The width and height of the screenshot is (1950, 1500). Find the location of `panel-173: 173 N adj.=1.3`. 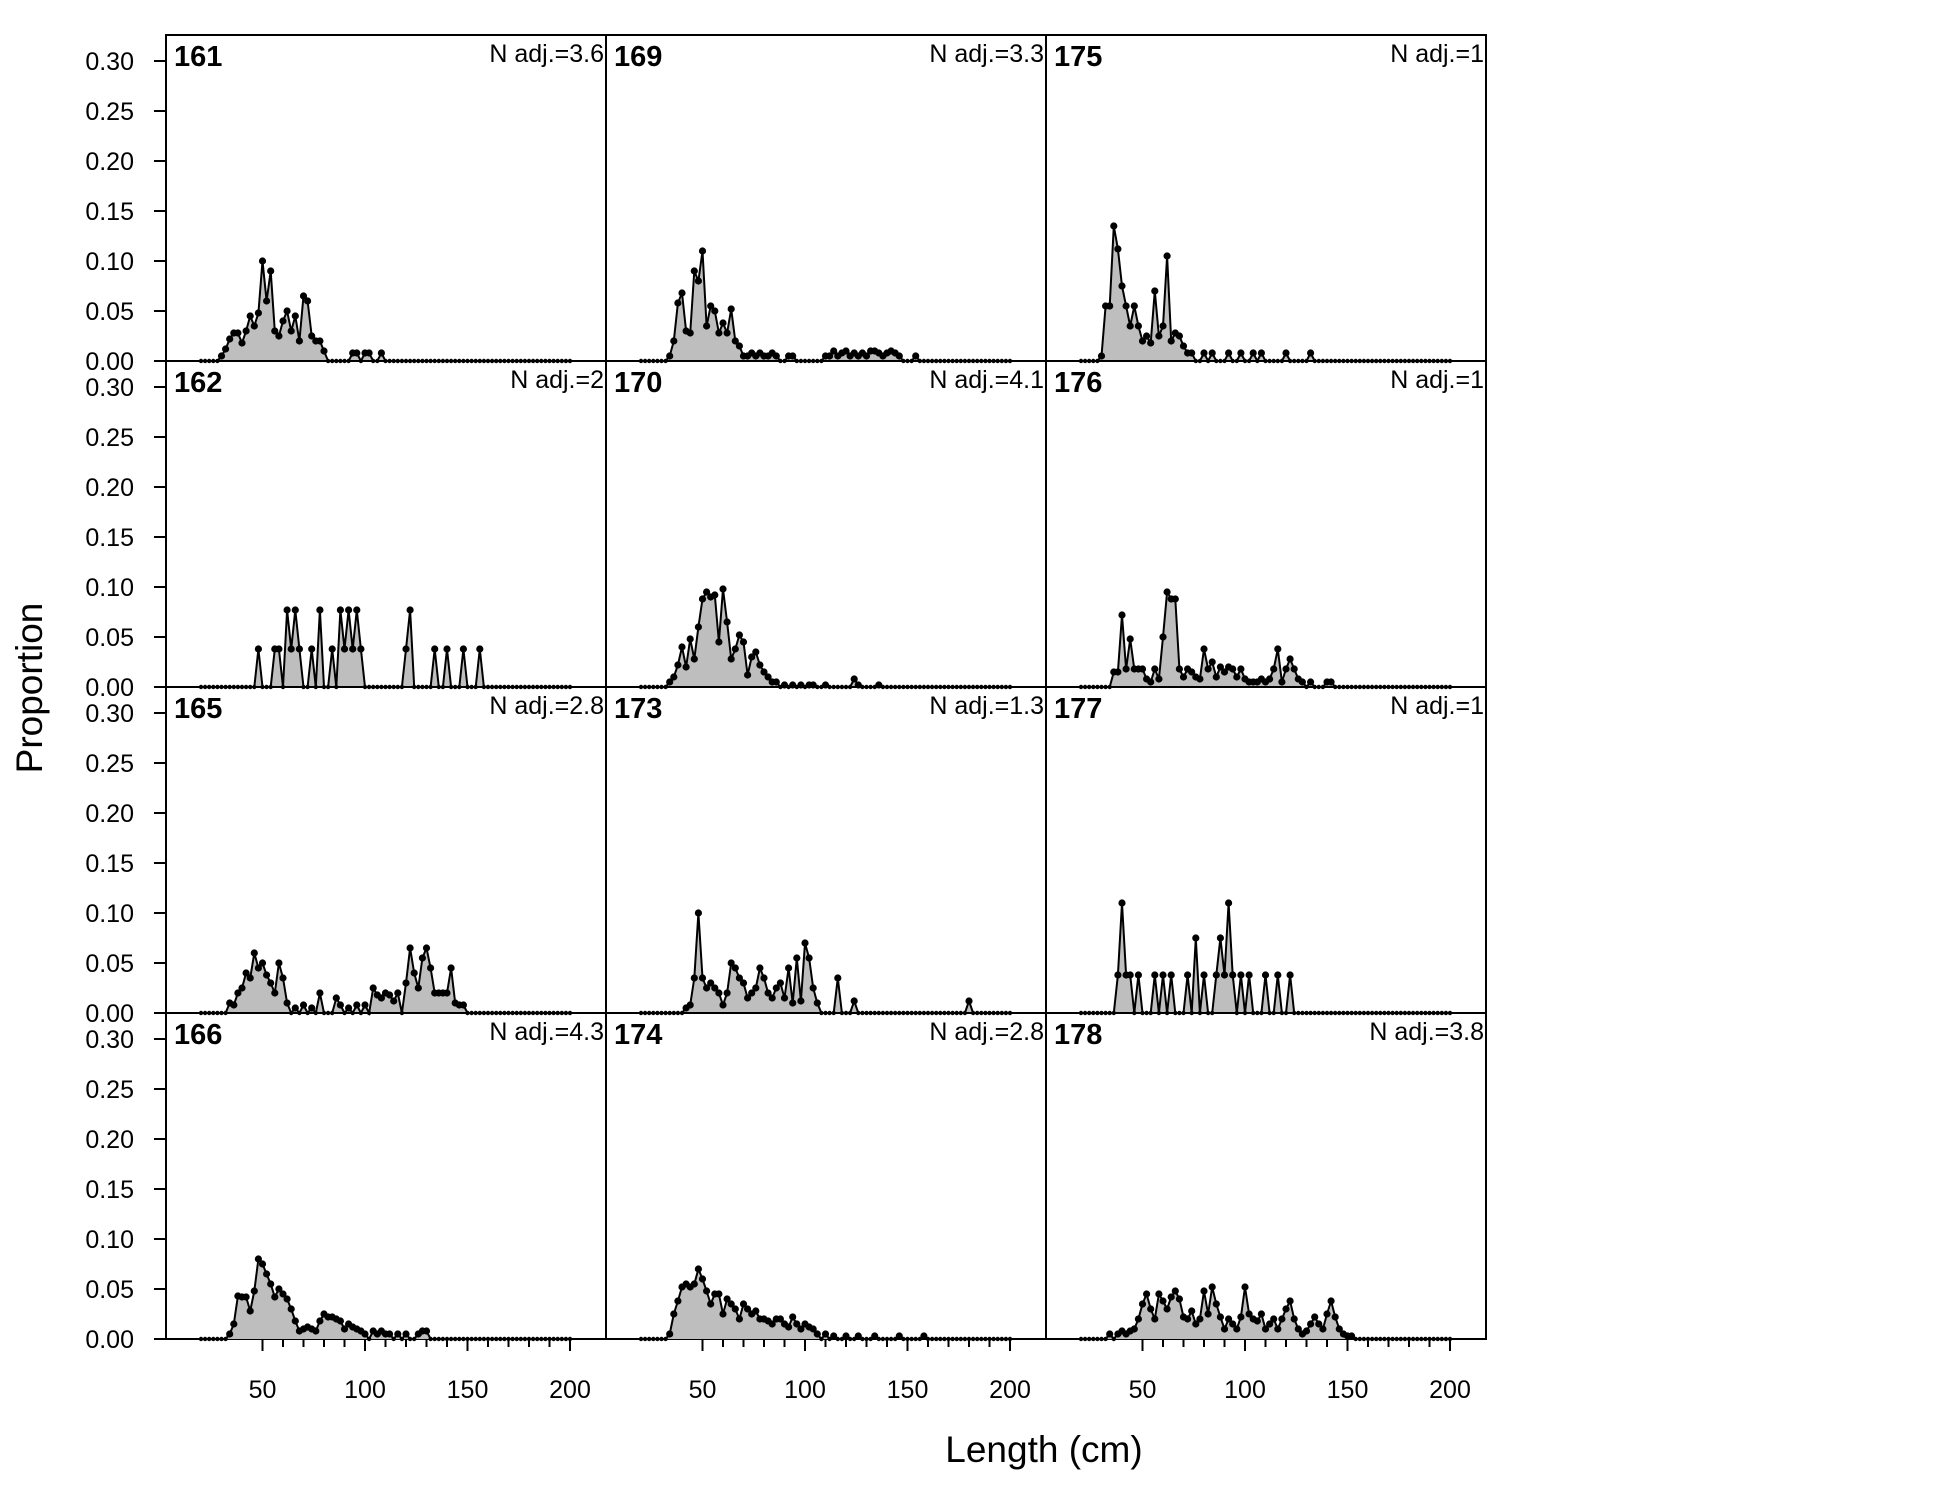

panel-173: 173 N adj.=1.3 is located at coordinates (826, 851).